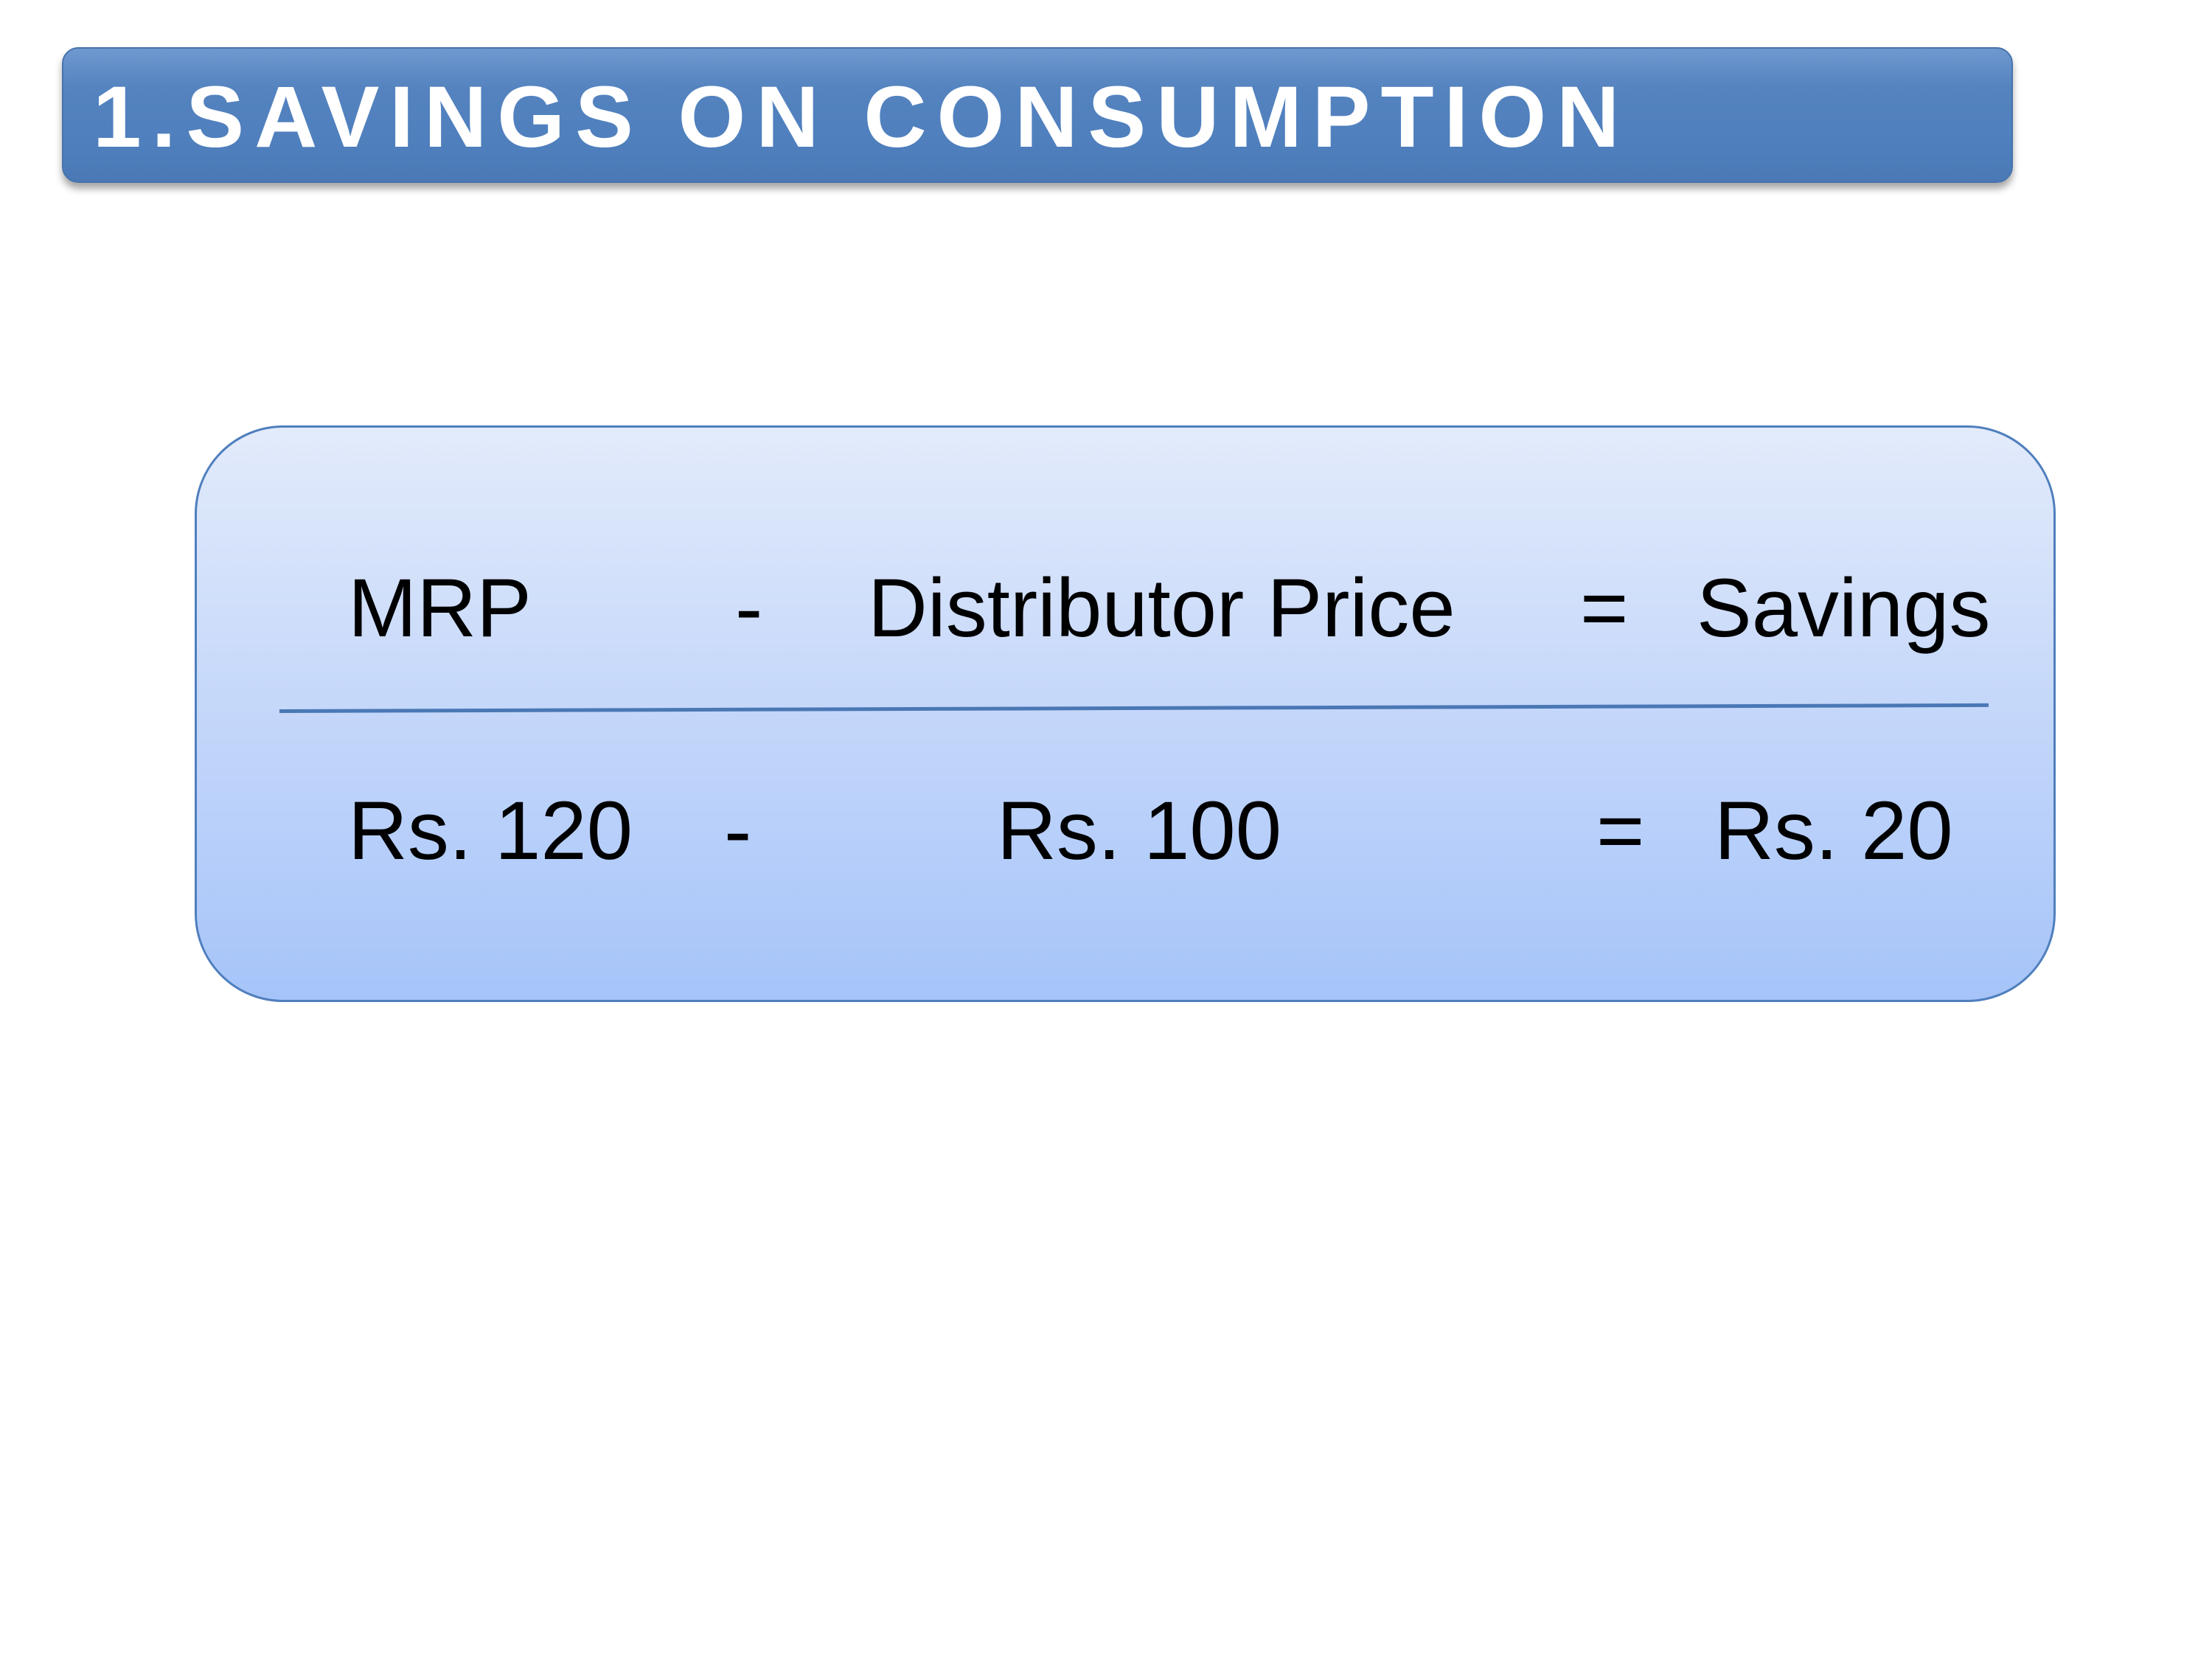 The height and width of the screenshot is (1659, 2212). Describe the element at coordinates (749, 608) in the screenshot. I see `formula-minus-operator: -` at that location.